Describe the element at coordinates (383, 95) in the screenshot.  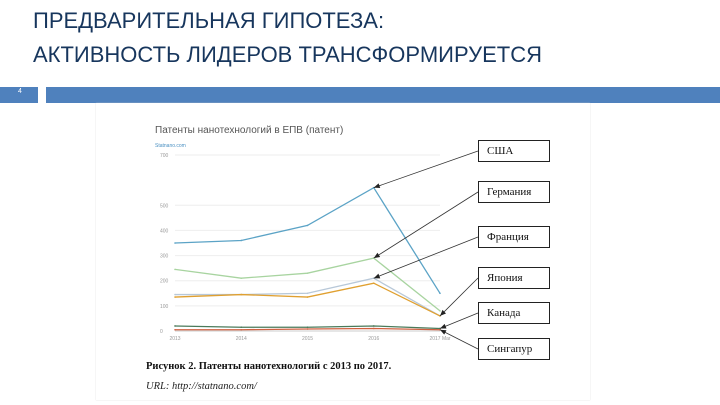
I see `accent-bar-right` at that location.